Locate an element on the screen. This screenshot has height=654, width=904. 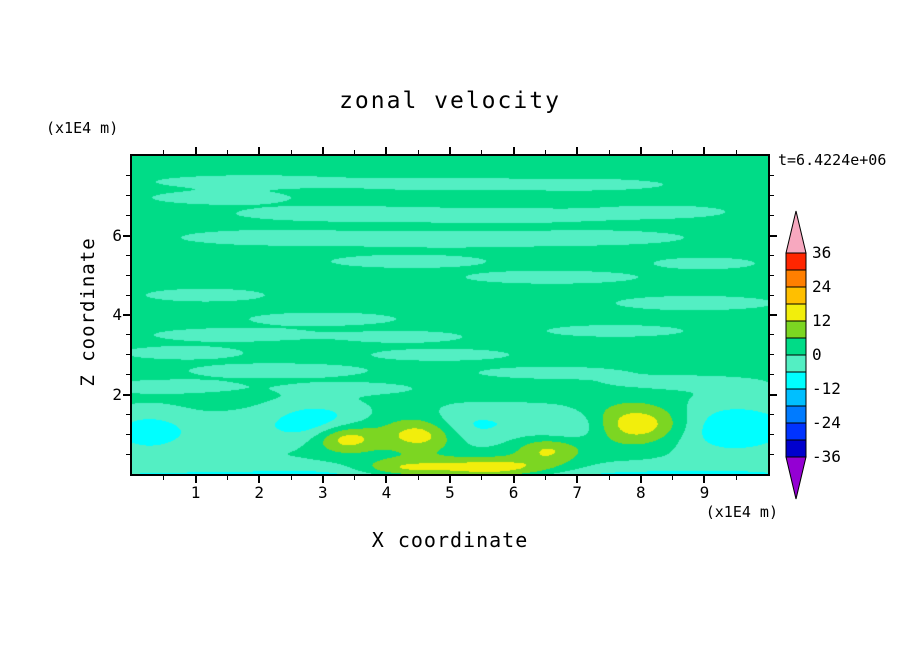
y-axis-unit: (x1E4 m) is located at coordinates (82, 128).